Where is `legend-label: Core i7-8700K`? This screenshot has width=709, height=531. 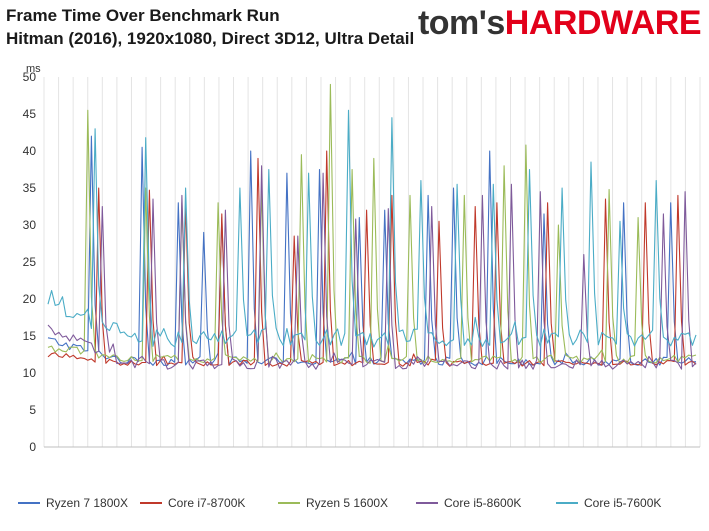
legend-label: Core i7-8700K is located at coordinates (207, 503).